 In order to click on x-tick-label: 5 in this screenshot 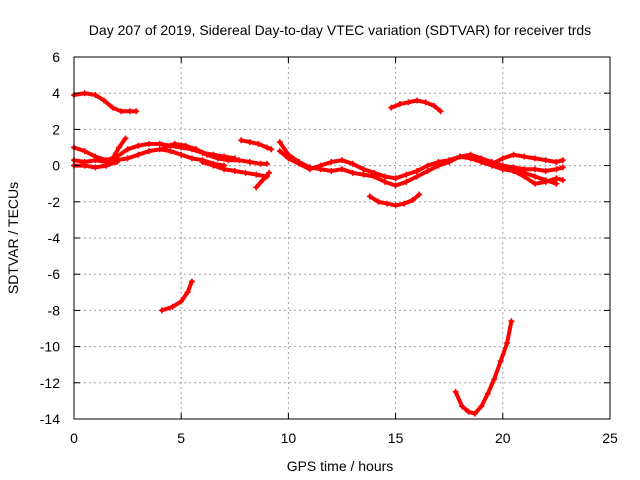, I will do `click(181, 438)`.